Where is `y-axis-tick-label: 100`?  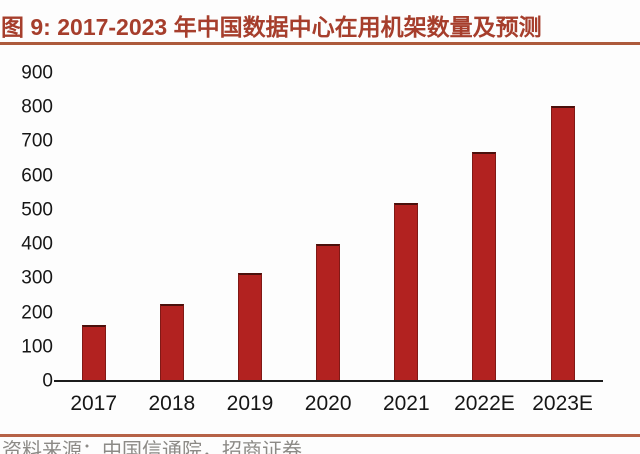
y-axis-tick-label: 100 is located at coordinates (37, 347).